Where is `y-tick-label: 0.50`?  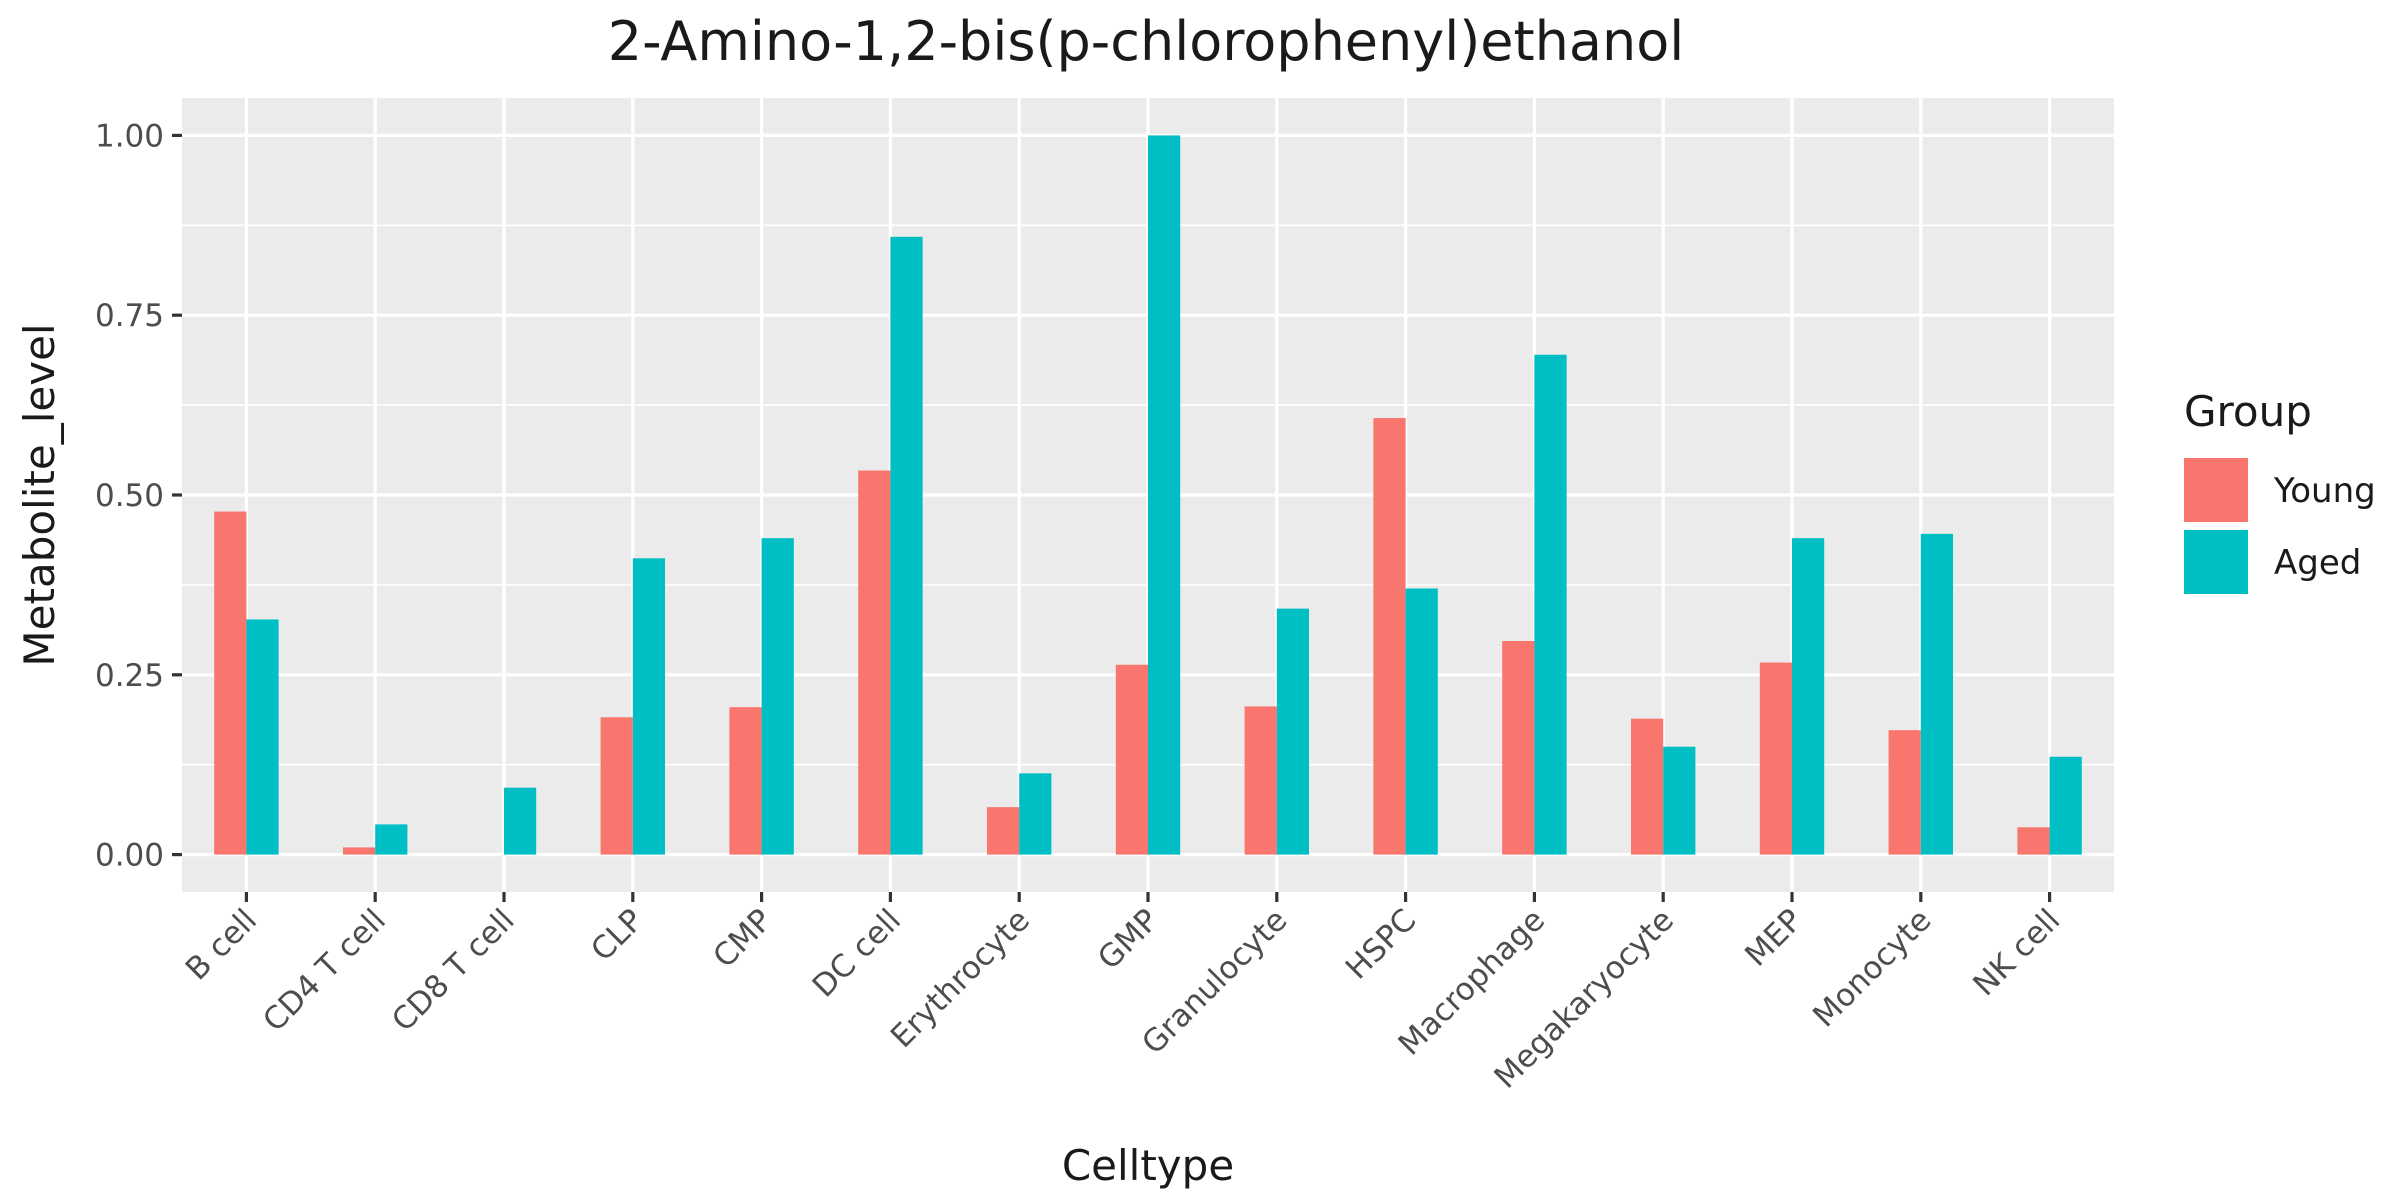
y-tick-label: 0.50 is located at coordinates (129, 496).